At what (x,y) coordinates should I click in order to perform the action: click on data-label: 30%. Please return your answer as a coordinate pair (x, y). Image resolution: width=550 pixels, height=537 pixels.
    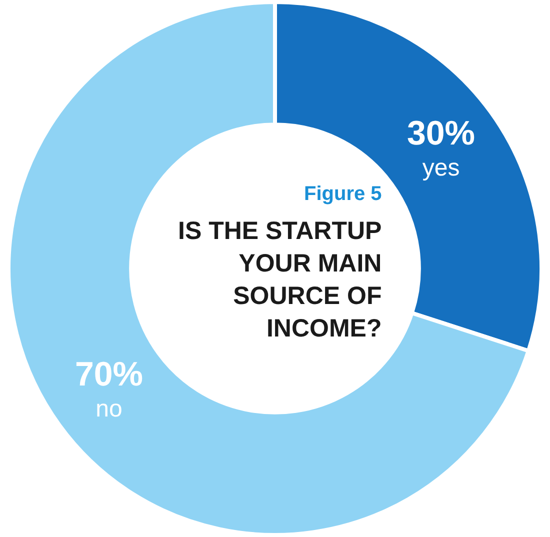
    Looking at the image, I should click on (441, 133).